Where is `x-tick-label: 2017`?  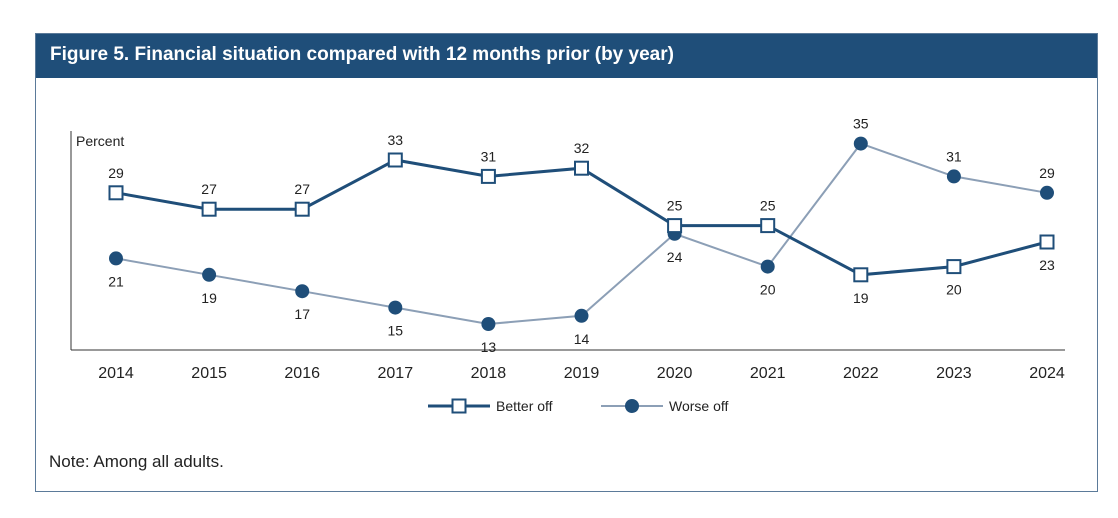 x-tick-label: 2017 is located at coordinates (396, 373).